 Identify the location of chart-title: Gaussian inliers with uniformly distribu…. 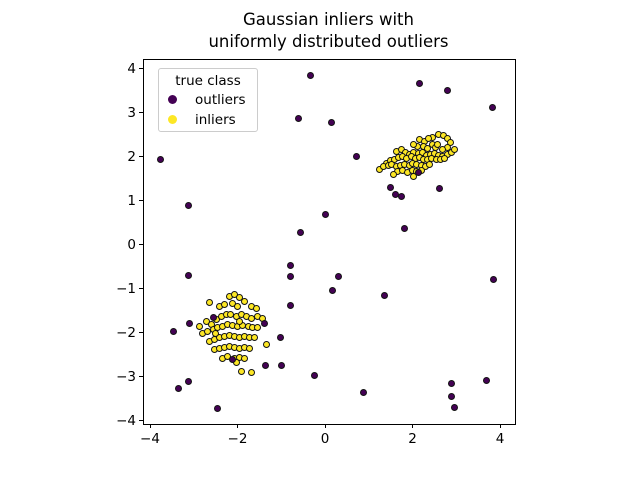
(328, 31).